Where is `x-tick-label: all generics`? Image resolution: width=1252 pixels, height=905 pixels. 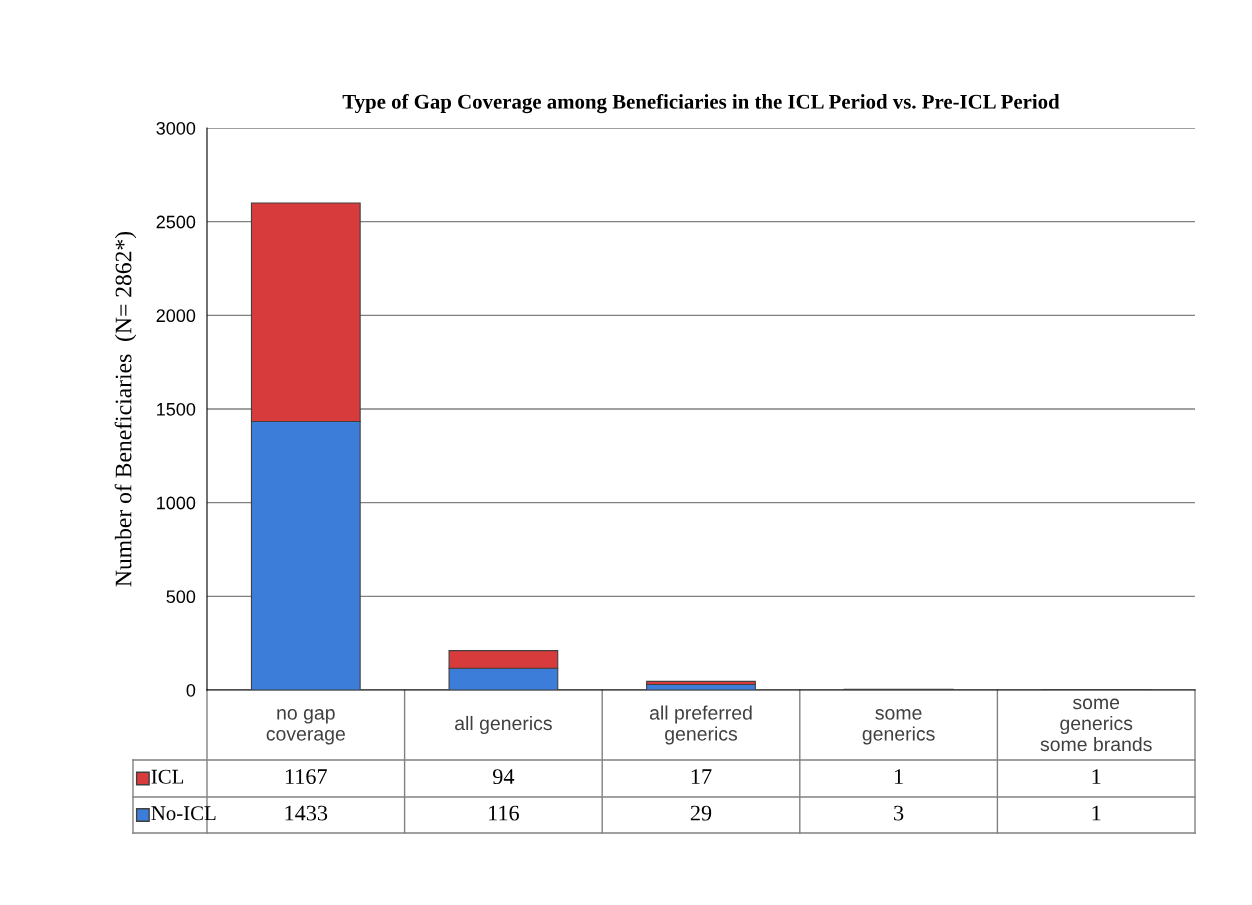 x-tick-label: all generics is located at coordinates (503, 725).